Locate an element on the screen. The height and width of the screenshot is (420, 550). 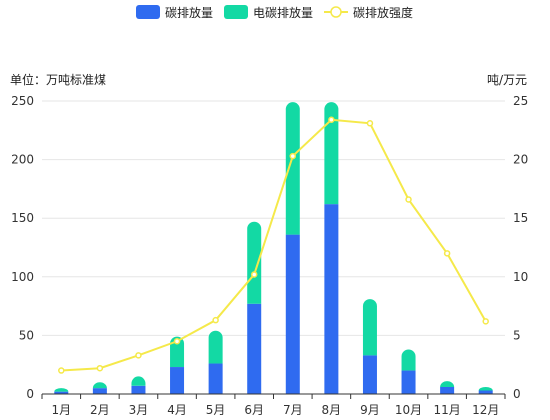
right-tick-label: 0 is located at coordinates (517, 394).